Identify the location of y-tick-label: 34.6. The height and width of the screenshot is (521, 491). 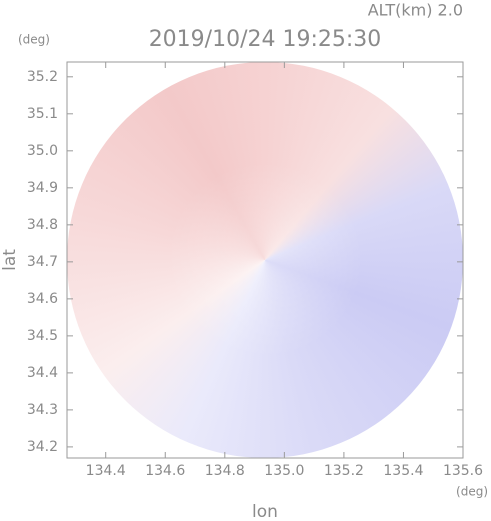
(42, 299).